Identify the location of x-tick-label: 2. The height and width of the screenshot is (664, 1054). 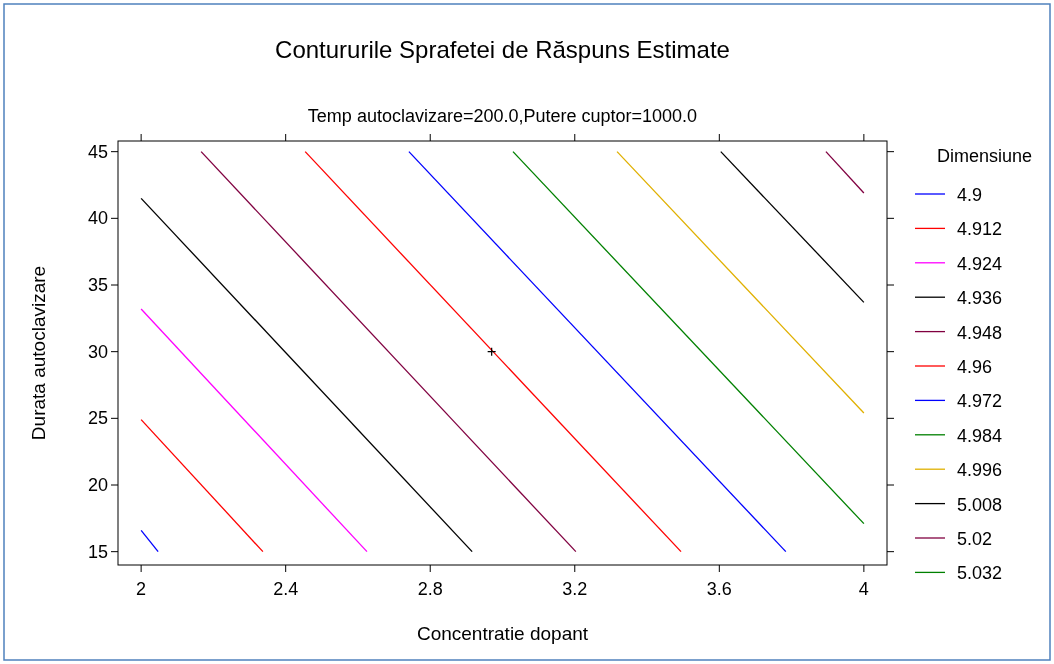
(141, 589).